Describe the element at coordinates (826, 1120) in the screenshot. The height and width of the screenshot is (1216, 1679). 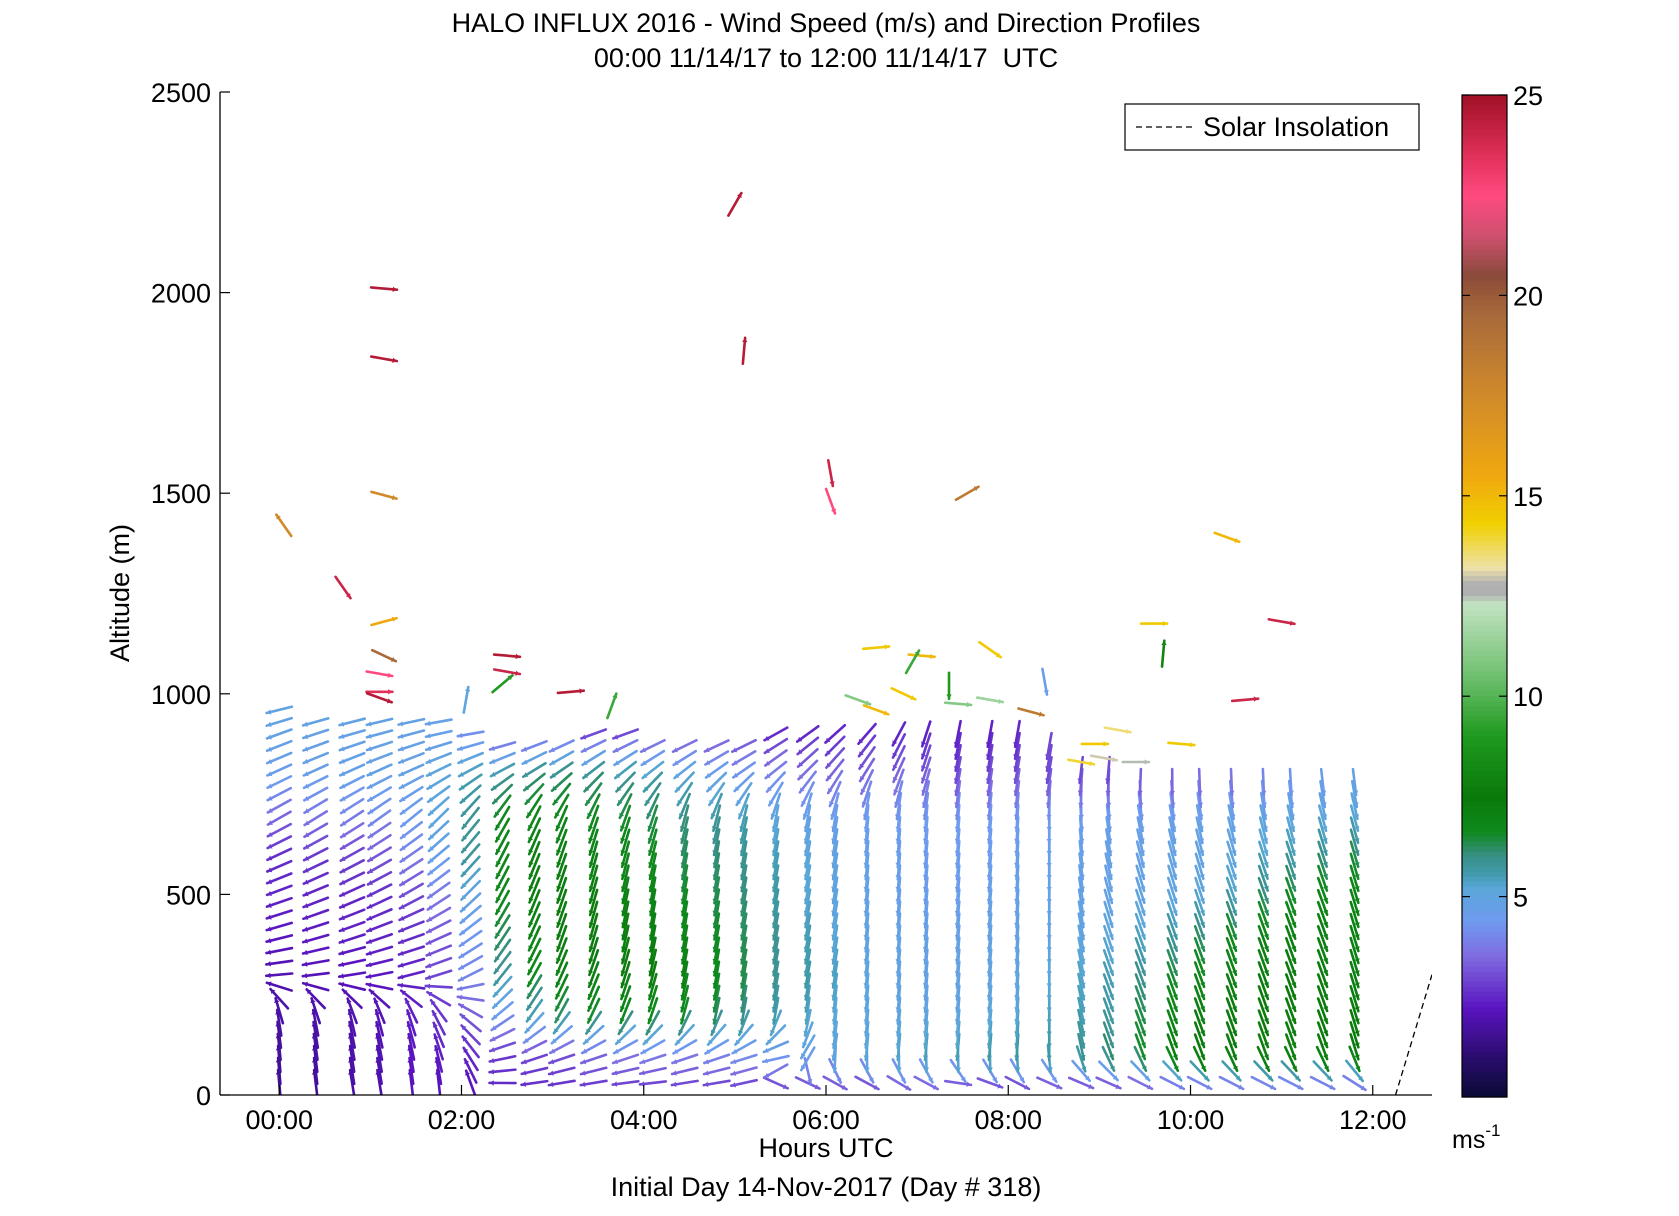
I see `x-tick-label: 06:00` at that location.